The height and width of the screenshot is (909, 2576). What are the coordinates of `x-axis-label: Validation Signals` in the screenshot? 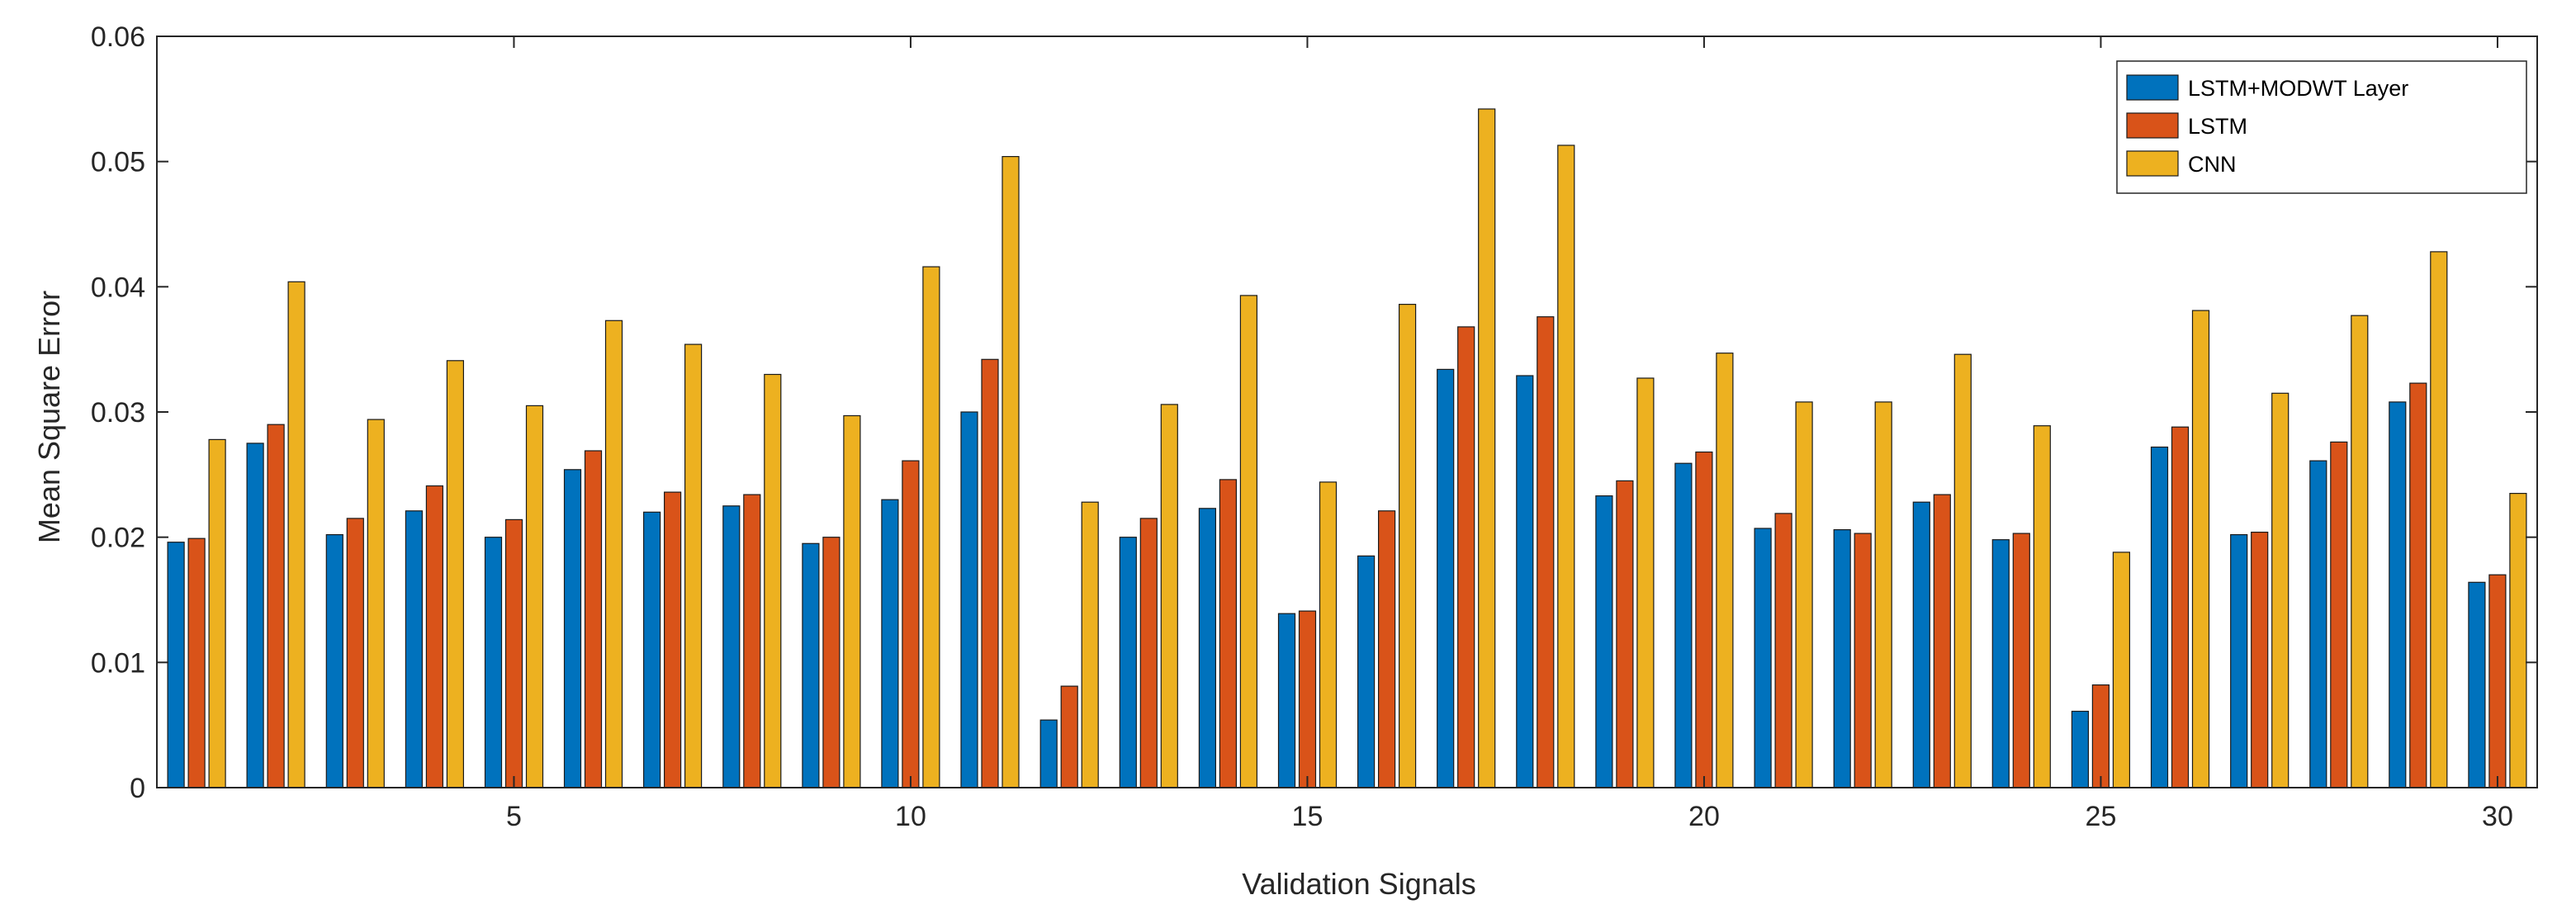 It's located at (1359, 884).